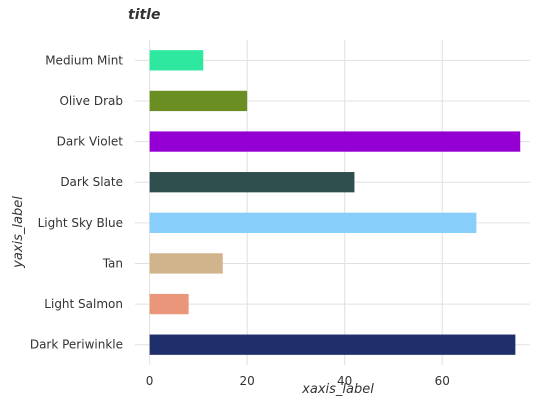 The image size is (540, 400). I want to click on y-tick-label: Dark Slate, so click(91, 182).